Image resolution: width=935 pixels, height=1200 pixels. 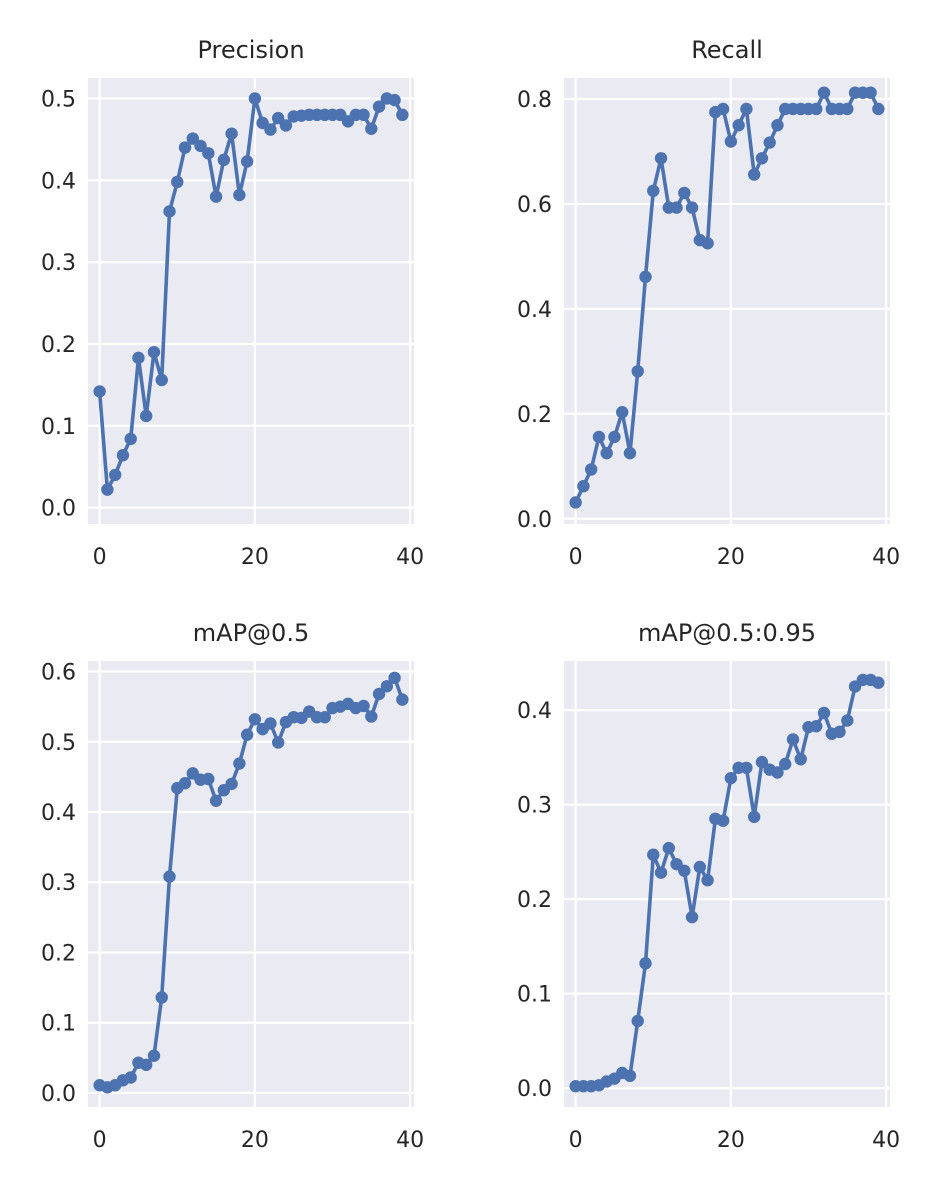 I want to click on chart-title: mAP@0.5, so click(x=251, y=633).